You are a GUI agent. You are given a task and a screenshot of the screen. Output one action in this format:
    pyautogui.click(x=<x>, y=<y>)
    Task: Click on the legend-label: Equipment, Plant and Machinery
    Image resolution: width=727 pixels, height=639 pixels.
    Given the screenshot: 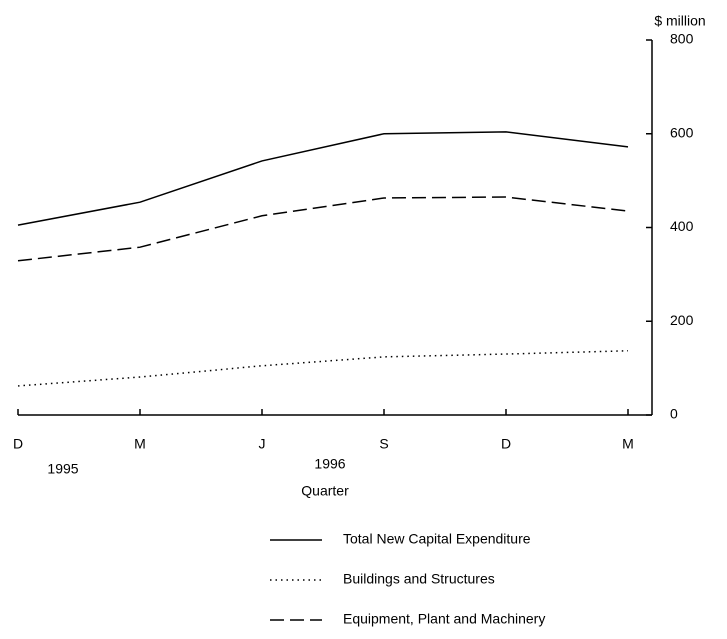 What is the action you would take?
    pyautogui.click(x=444, y=619)
    